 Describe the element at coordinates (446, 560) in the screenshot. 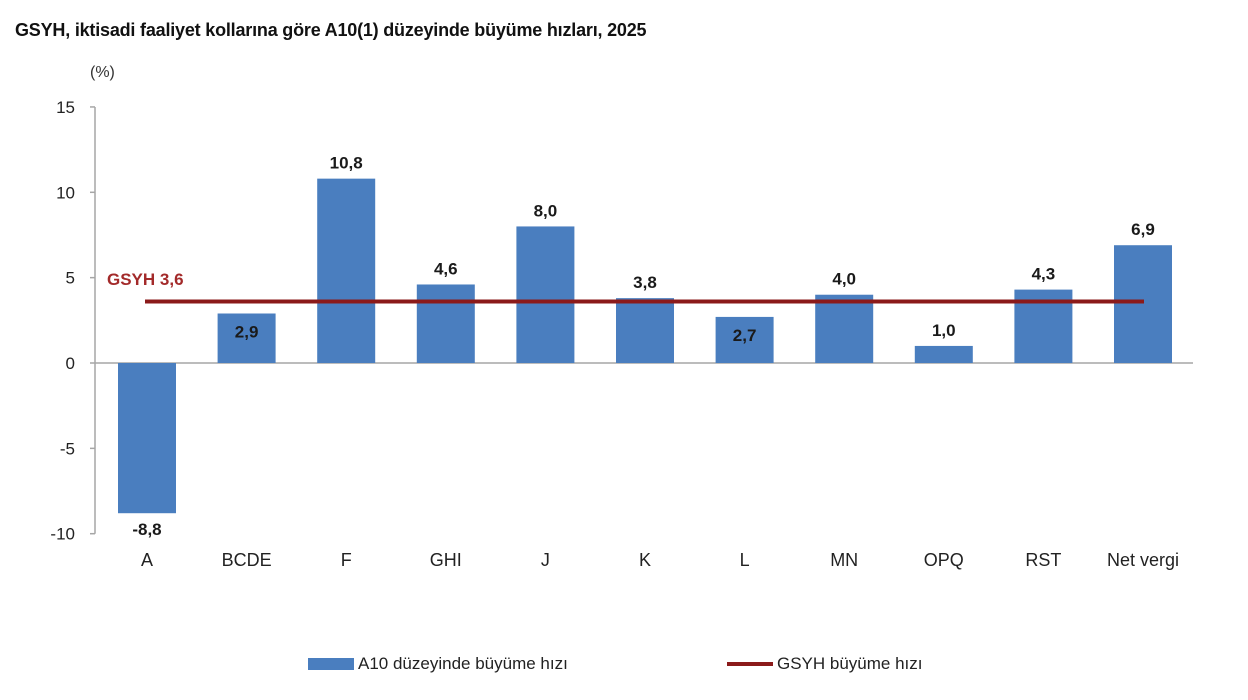

I see `x-axis-category-label: GHI` at that location.